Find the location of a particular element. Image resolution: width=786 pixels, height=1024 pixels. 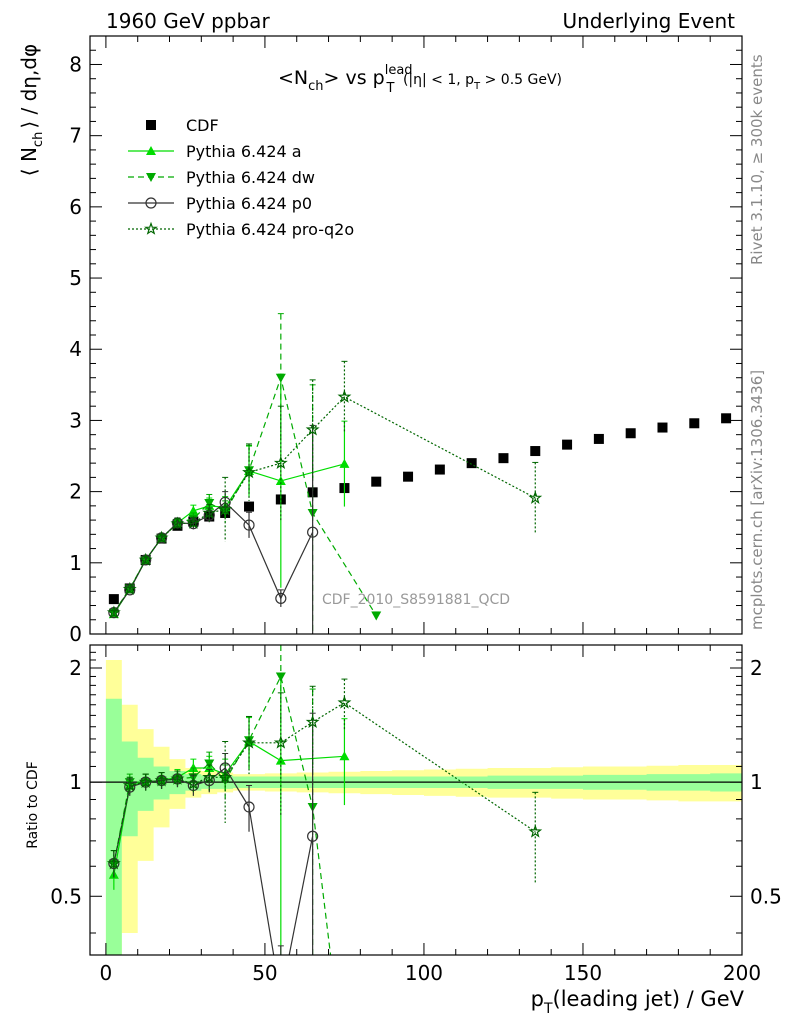

y-tick-label-right: 0.5 is located at coordinates (766, 896).